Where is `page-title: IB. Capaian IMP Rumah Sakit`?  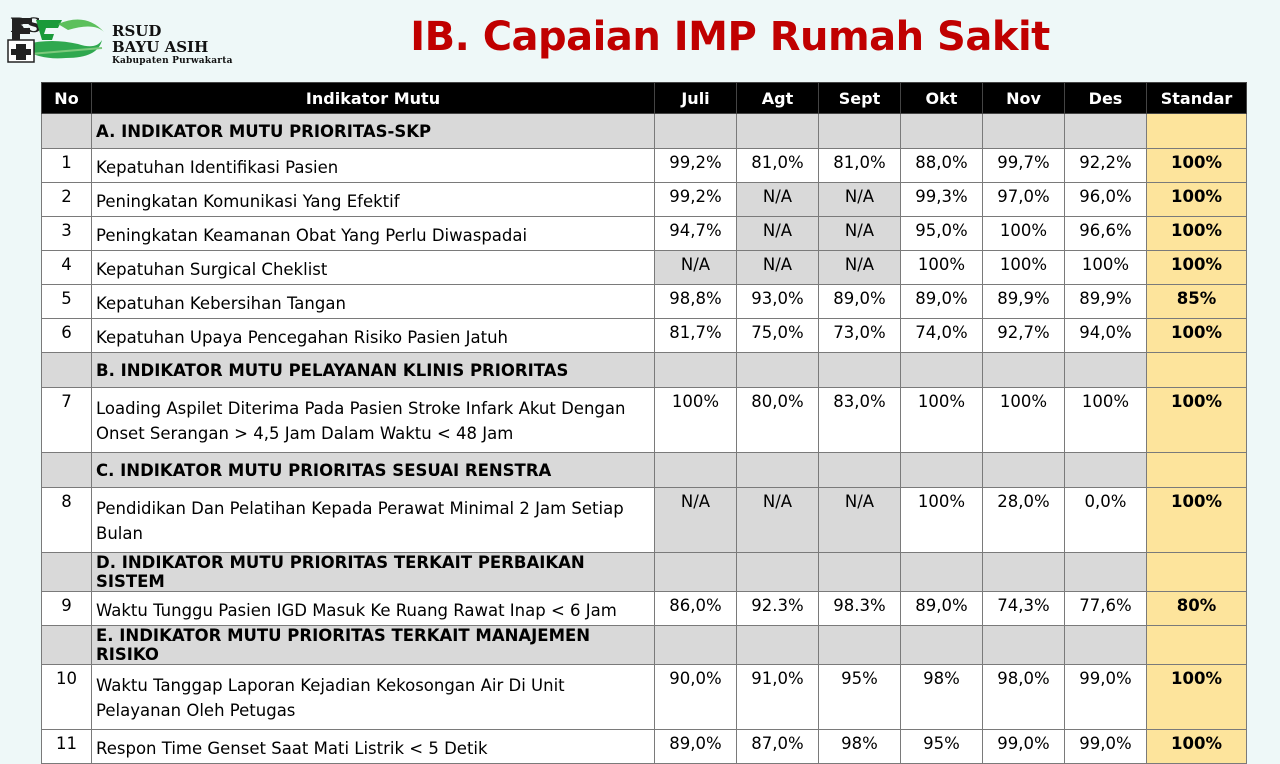
page-title: IB. Capaian IMP Rumah Sakit is located at coordinates (730, 37).